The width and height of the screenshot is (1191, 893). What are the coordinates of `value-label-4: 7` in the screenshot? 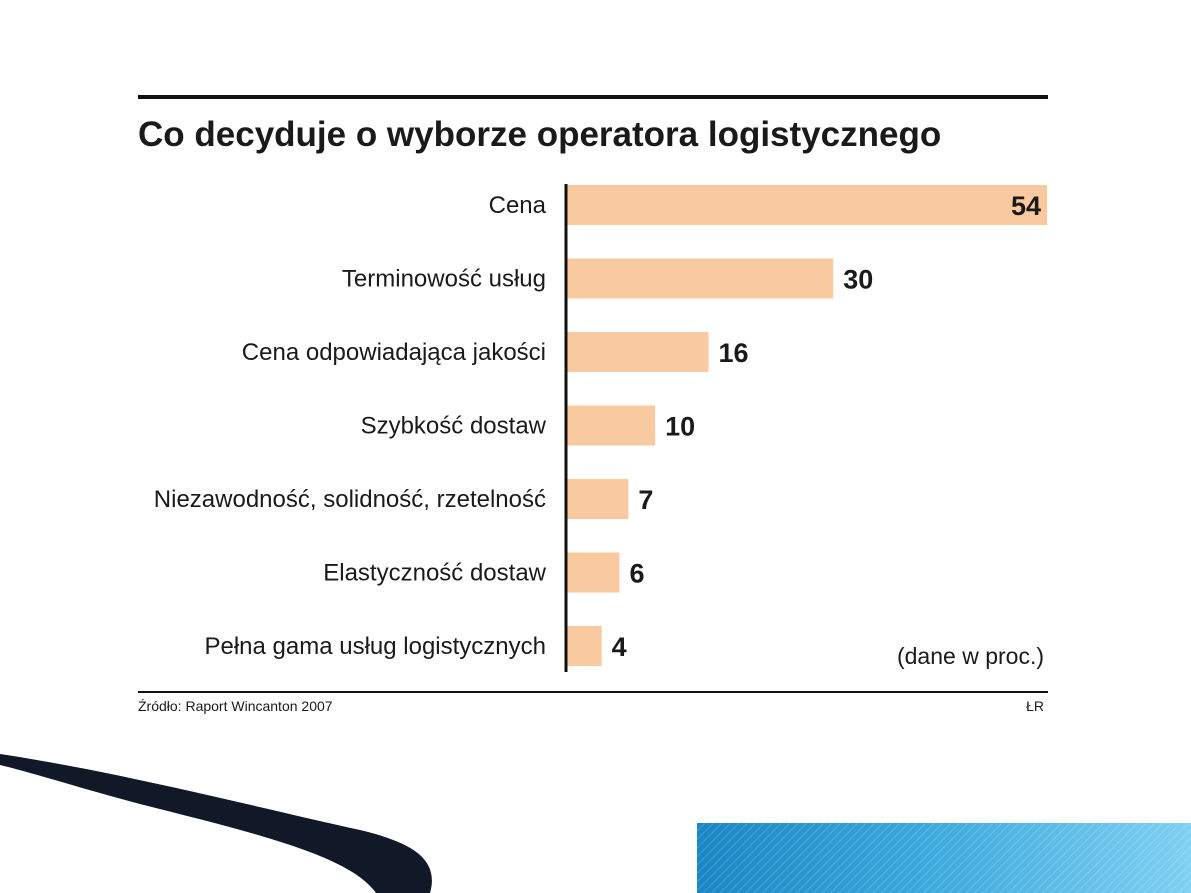 It's located at (645, 500).